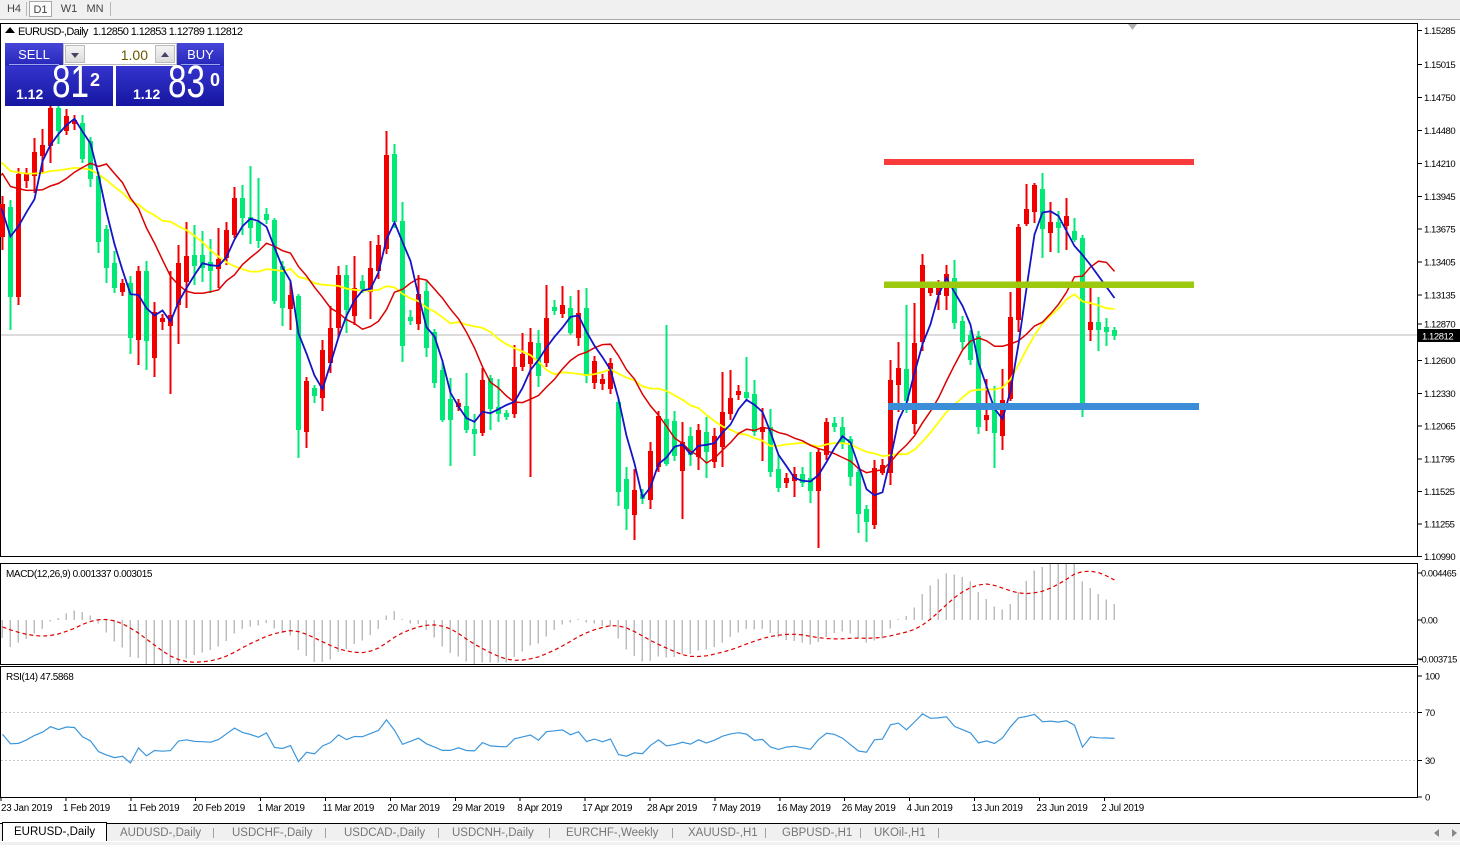 This screenshot has width=1460, height=850. What do you see at coordinates (1439, 361) in the screenshot?
I see `svg-text: 1.12600` at bounding box center [1439, 361].